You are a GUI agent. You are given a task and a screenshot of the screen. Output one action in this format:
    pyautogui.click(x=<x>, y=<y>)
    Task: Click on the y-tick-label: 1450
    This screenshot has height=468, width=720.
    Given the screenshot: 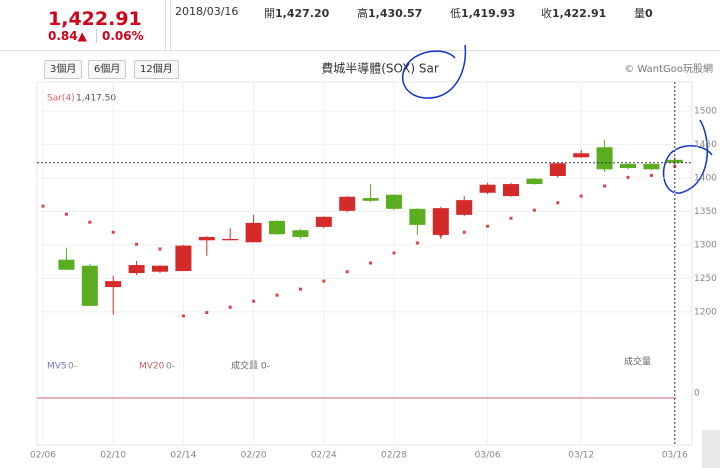 What is the action you would take?
    pyautogui.click(x=705, y=145)
    